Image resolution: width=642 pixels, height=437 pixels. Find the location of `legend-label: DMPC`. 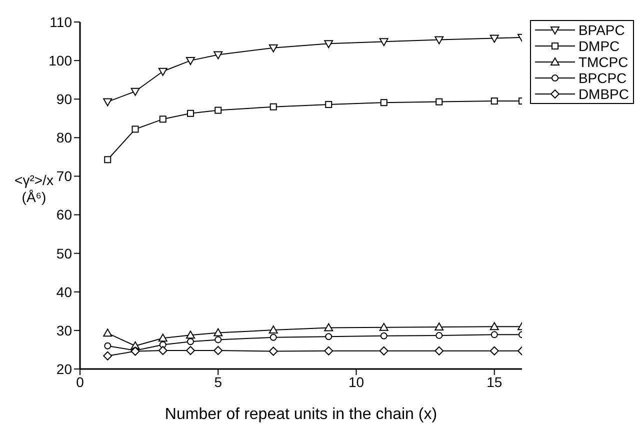

legend-label: DMPC is located at coordinates (599, 46).